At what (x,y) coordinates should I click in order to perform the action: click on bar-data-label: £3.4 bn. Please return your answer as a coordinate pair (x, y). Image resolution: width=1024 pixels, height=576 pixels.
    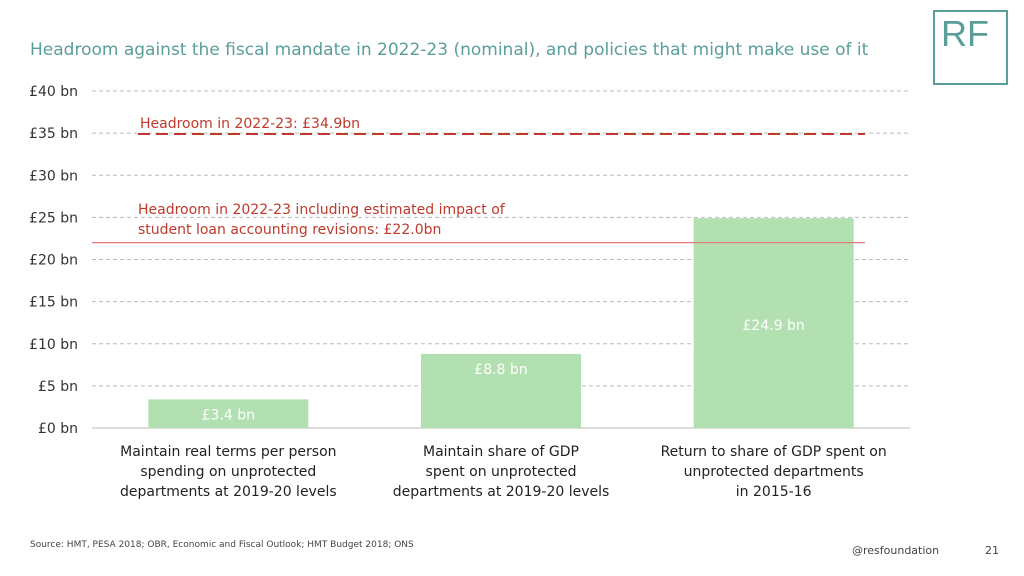
    Looking at the image, I should click on (228, 415).